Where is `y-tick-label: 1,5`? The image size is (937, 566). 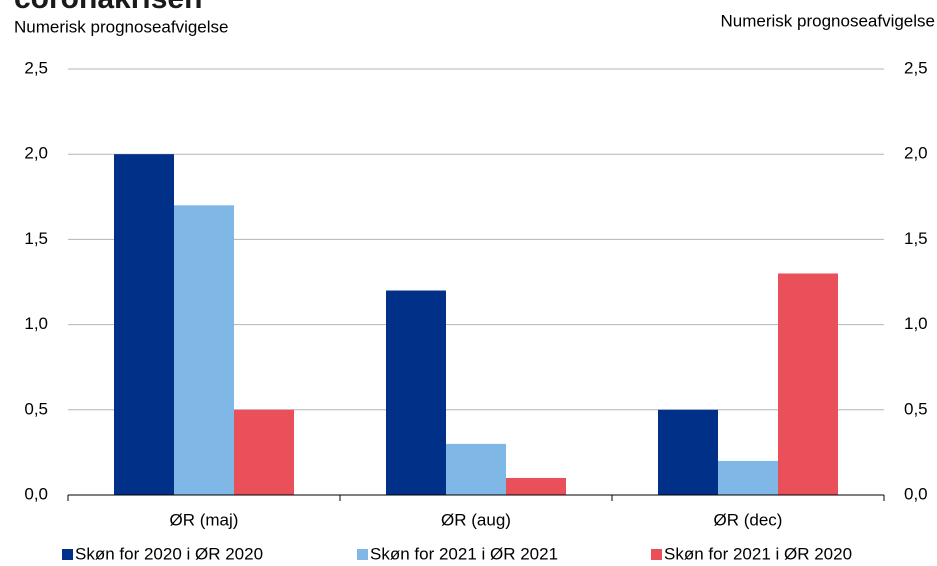 y-tick-label: 1,5 is located at coordinates (36, 238).